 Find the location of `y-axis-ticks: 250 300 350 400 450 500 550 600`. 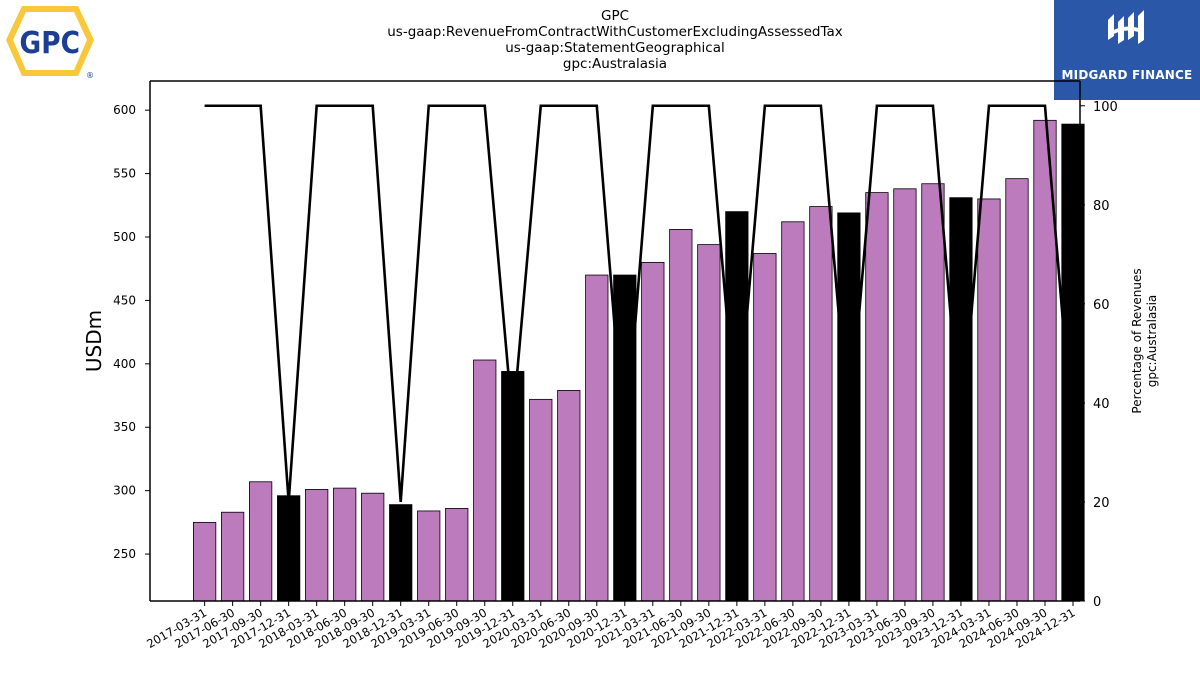

y-axis-ticks: 250 300 350 400 450 500 550 600 is located at coordinates (131, 332).